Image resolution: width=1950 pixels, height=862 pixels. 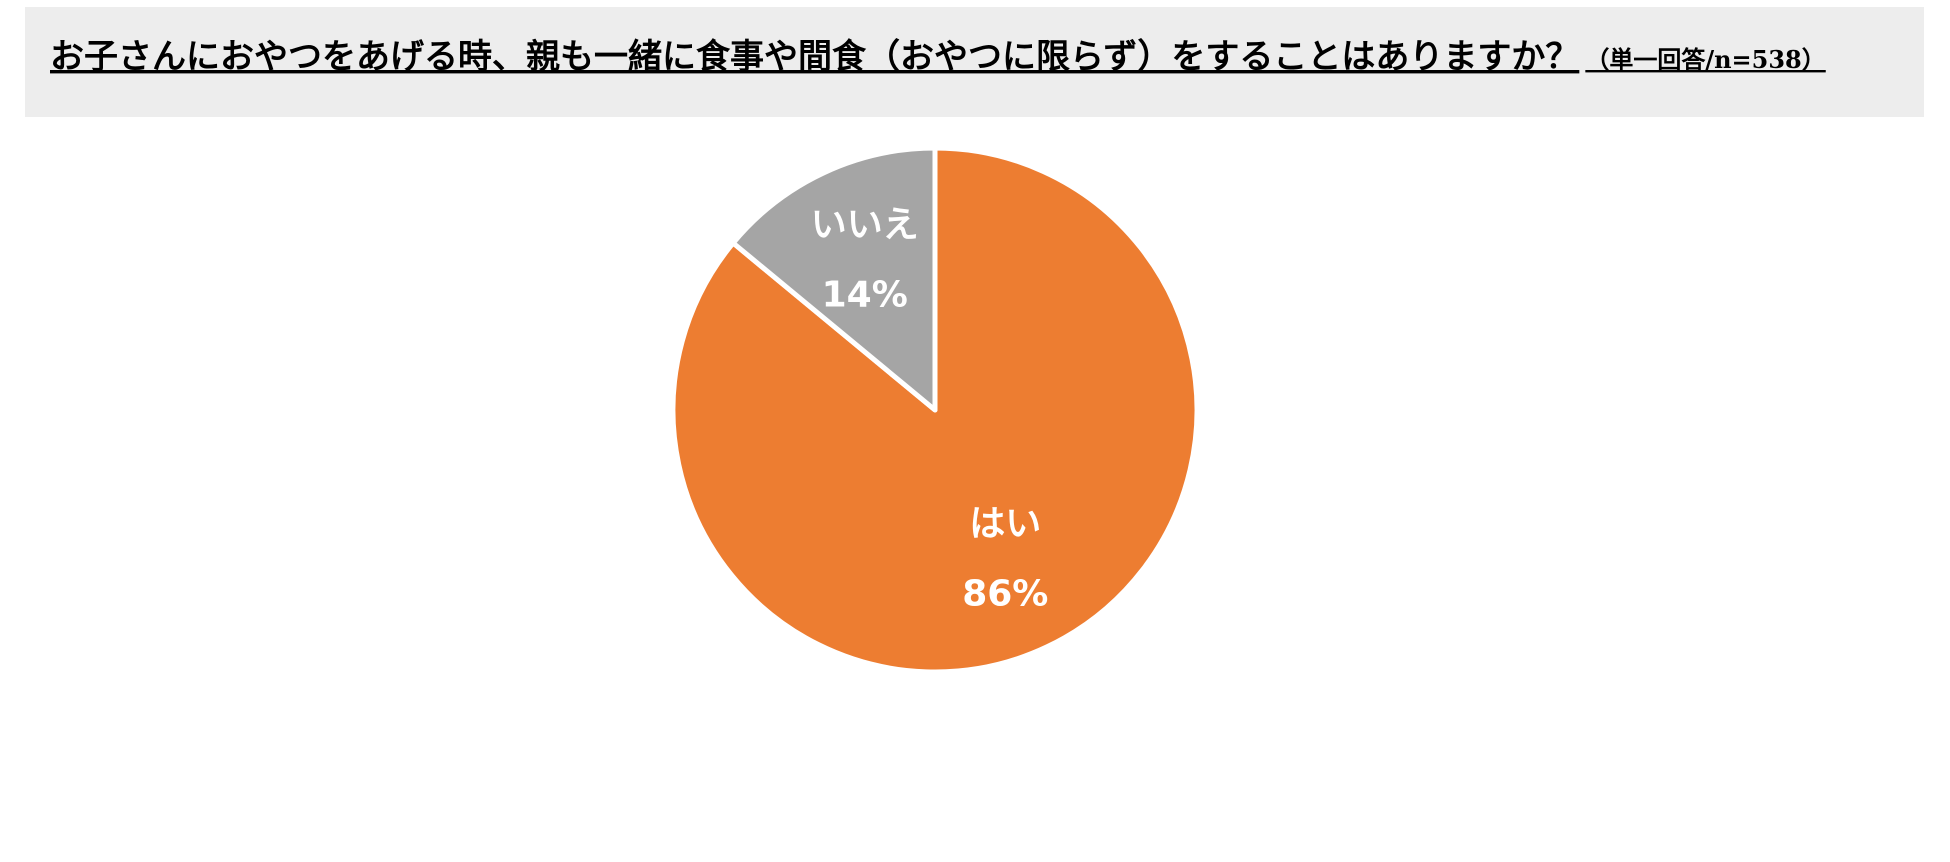 What do you see at coordinates (865, 225) in the screenshot?
I see `slice-category-label: いいえ` at bounding box center [865, 225].